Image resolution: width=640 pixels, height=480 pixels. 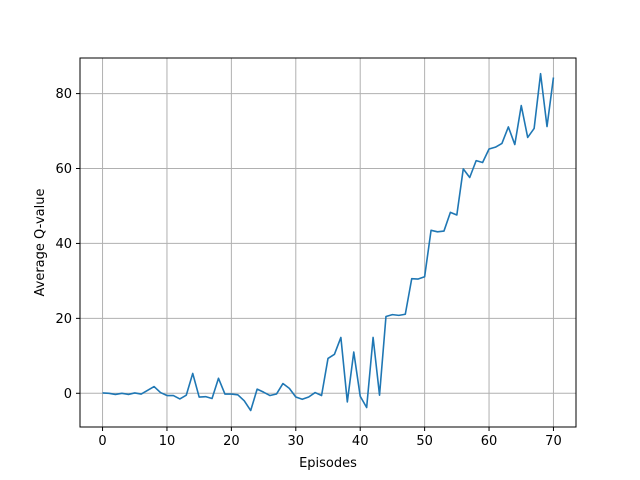 I want to click on y-tick-label: 0, so click(x=68, y=394).